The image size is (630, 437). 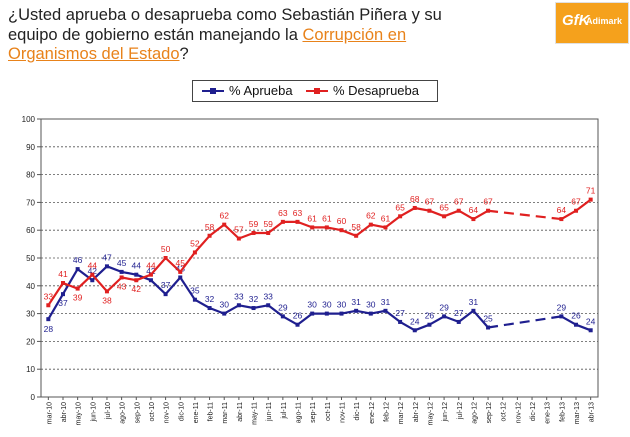 I want to click on data-label: 58, so click(x=210, y=227).